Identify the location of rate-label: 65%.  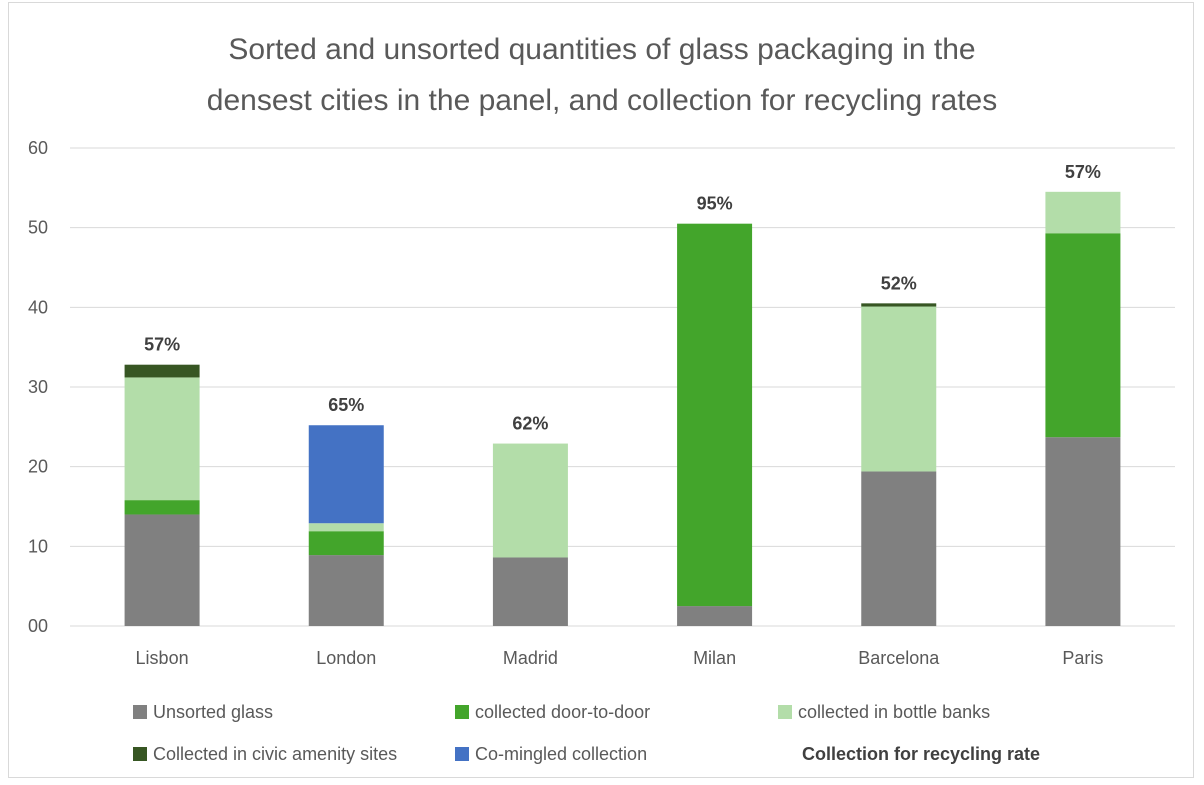
(346, 405).